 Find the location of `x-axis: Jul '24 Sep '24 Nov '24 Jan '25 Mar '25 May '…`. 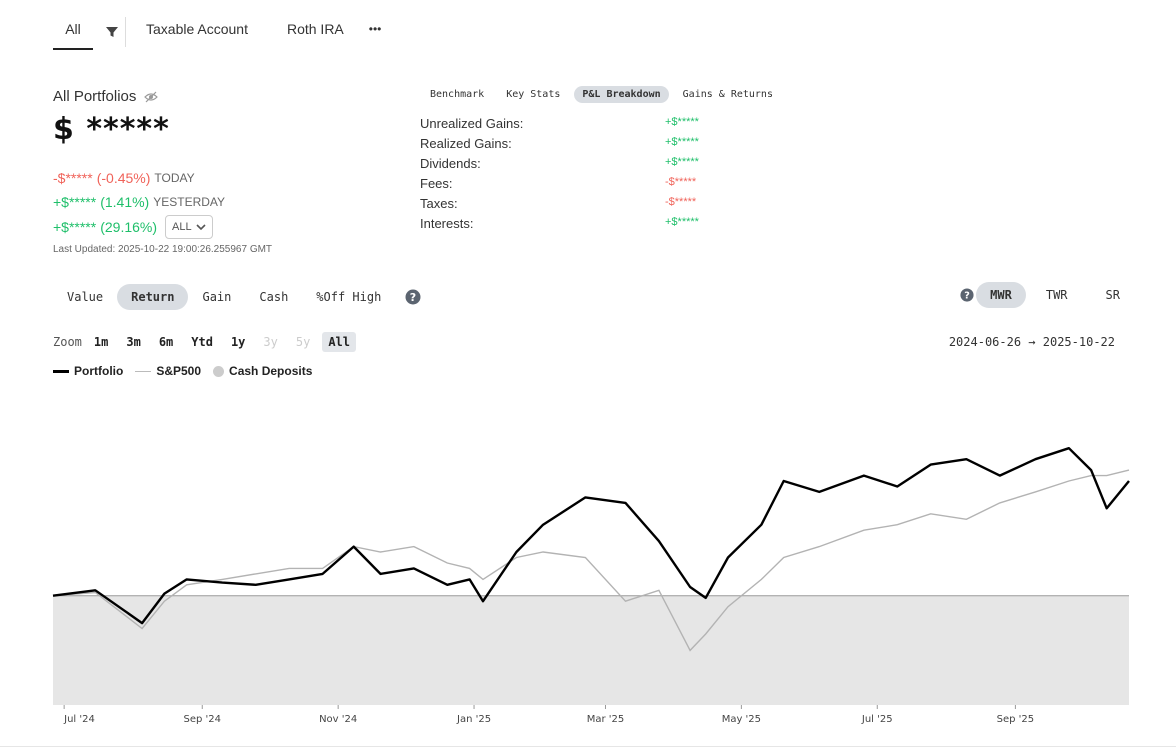

x-axis: Jul '24 Sep '24 Nov '24 Jan '25 Mar '25 May '… is located at coordinates (548, 715).